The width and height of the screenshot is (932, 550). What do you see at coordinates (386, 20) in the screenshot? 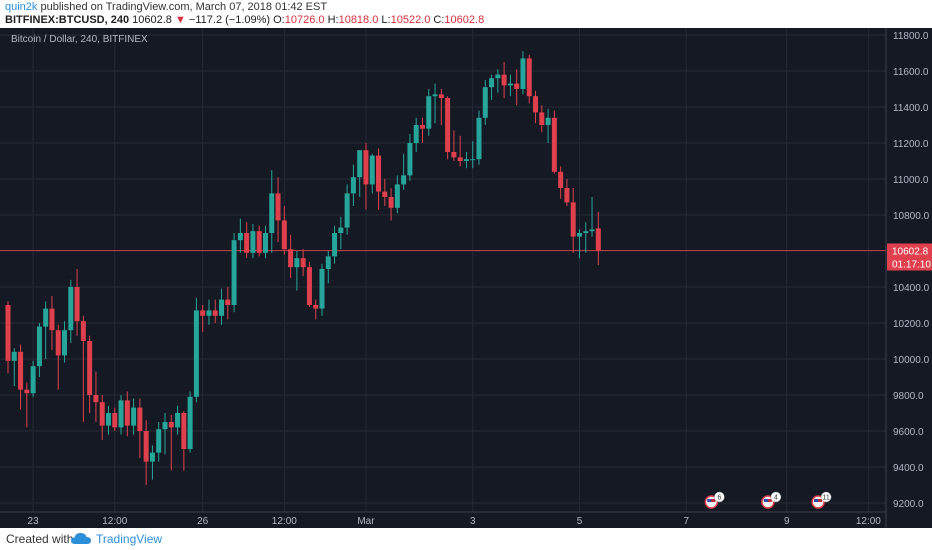
I see `low-label: L:` at bounding box center [386, 20].